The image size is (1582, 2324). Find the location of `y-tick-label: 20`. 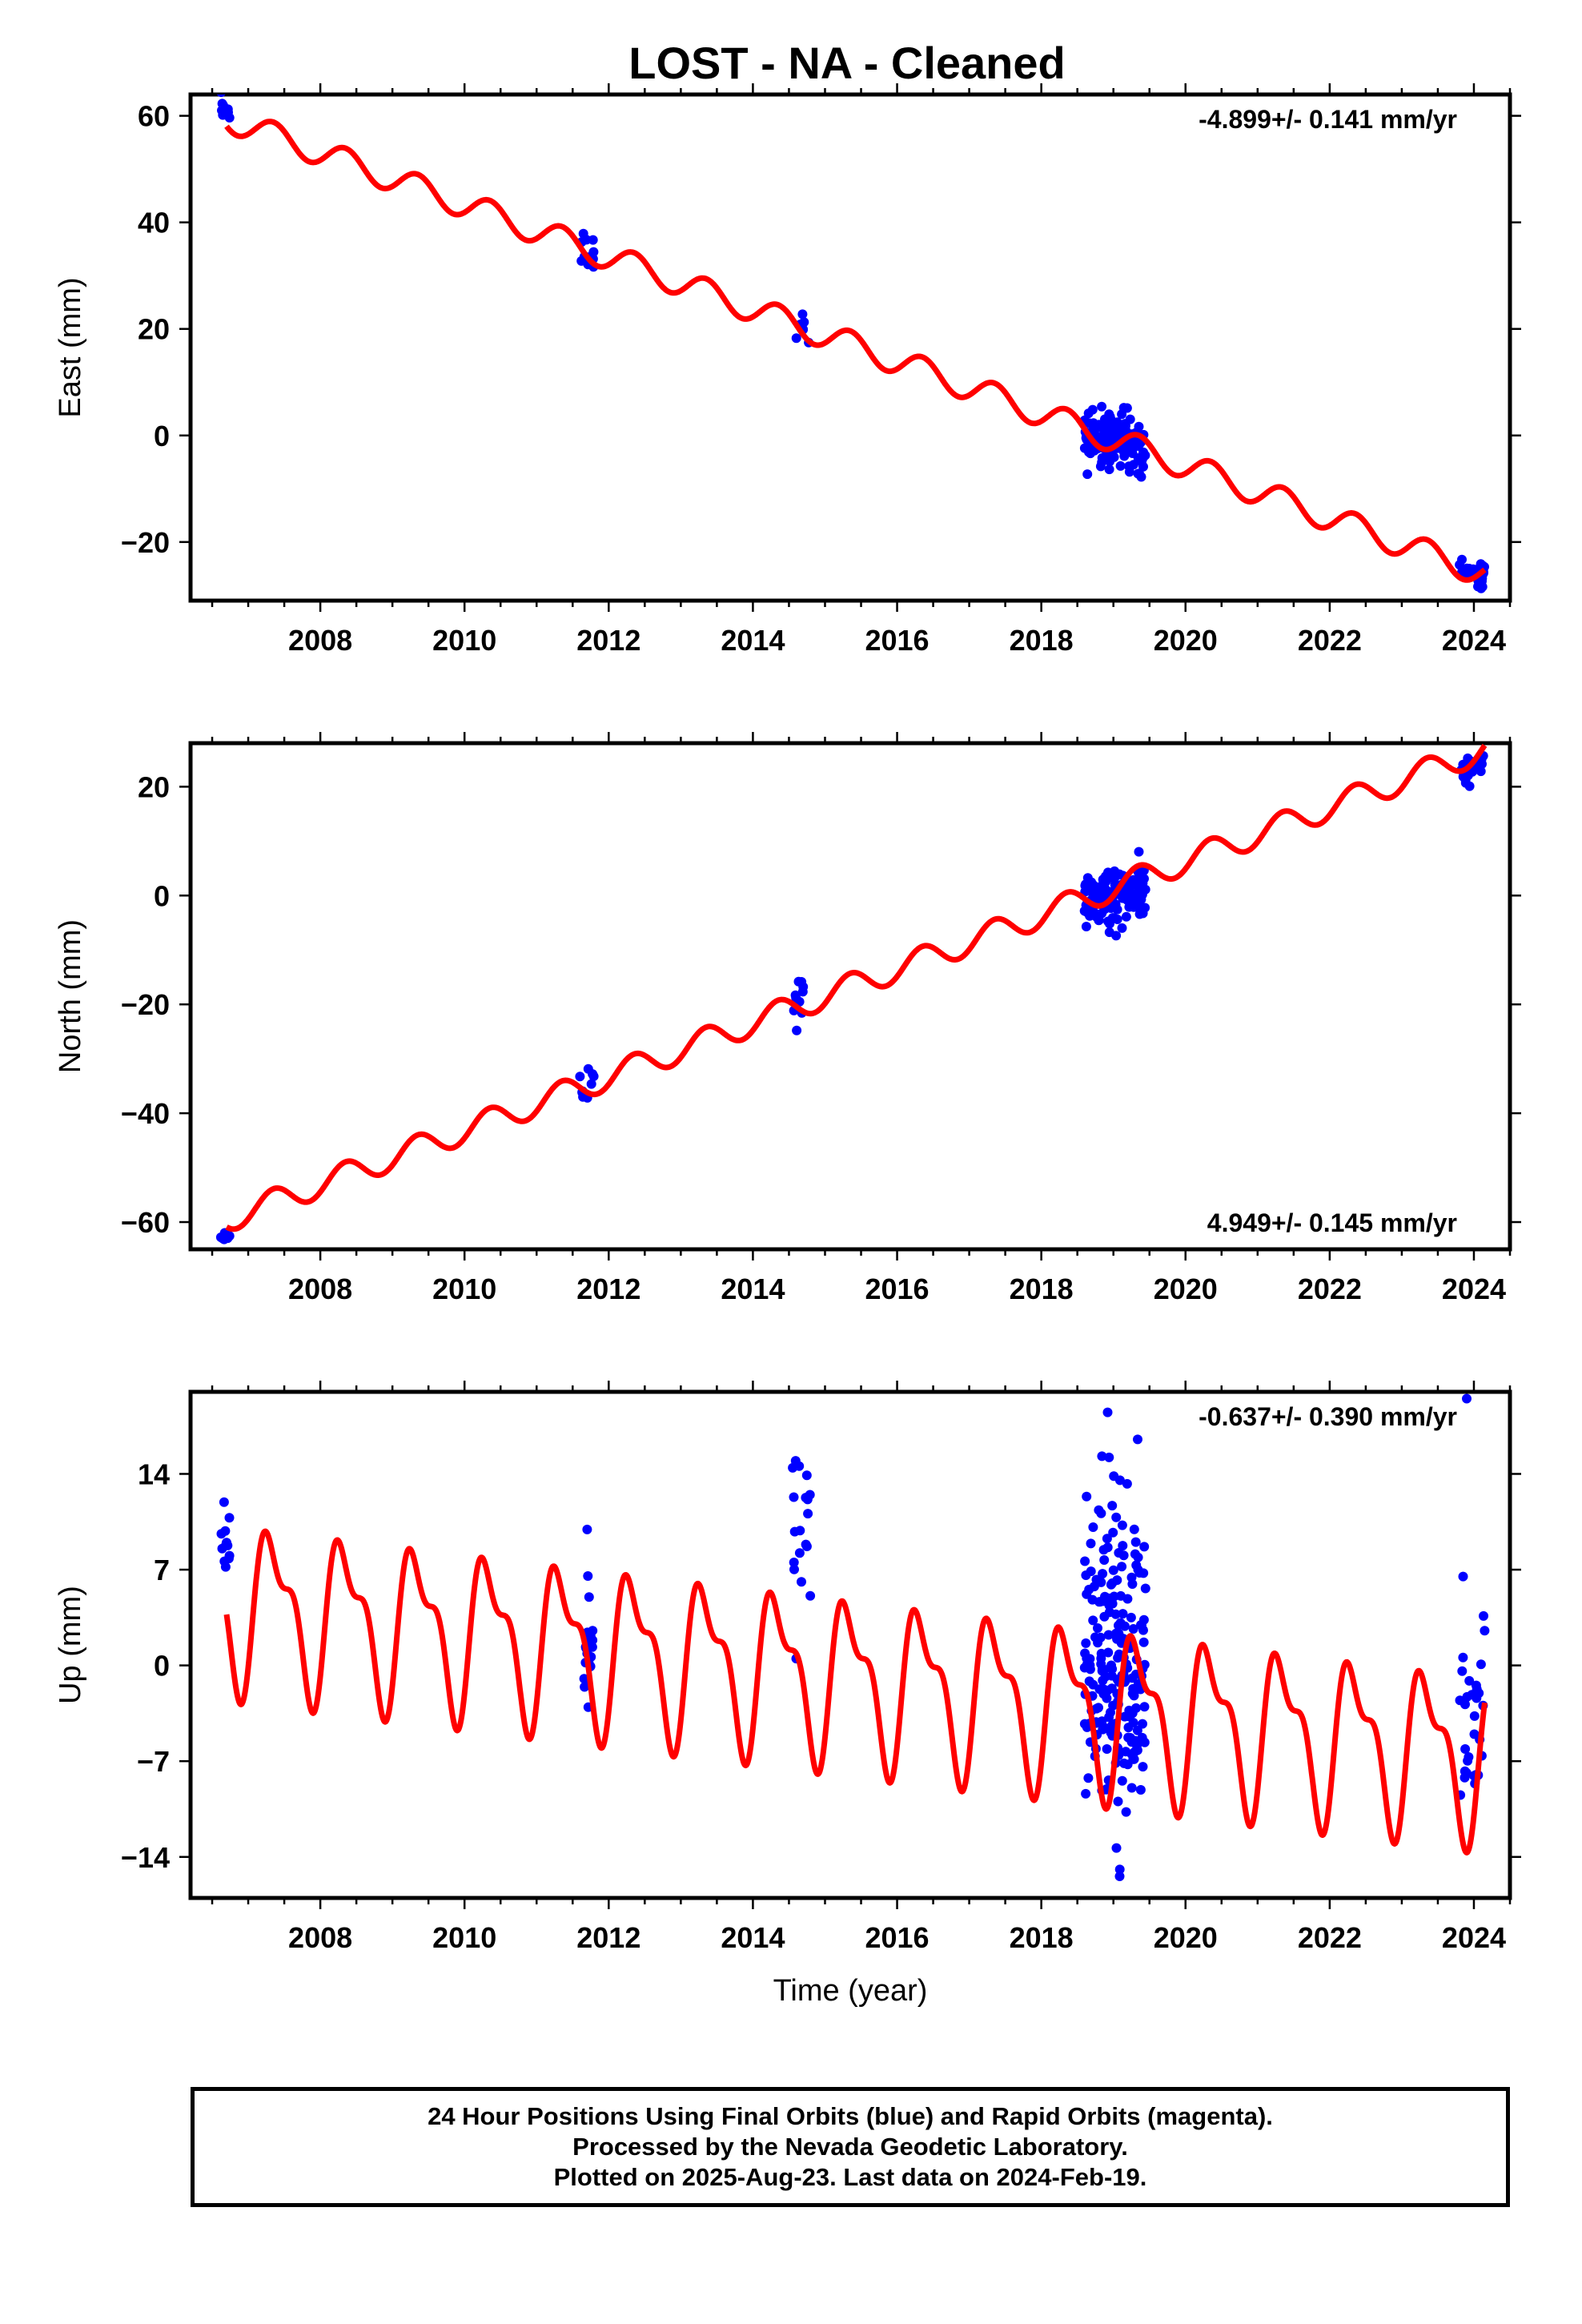

y-tick-label: 20 is located at coordinates (154, 786).